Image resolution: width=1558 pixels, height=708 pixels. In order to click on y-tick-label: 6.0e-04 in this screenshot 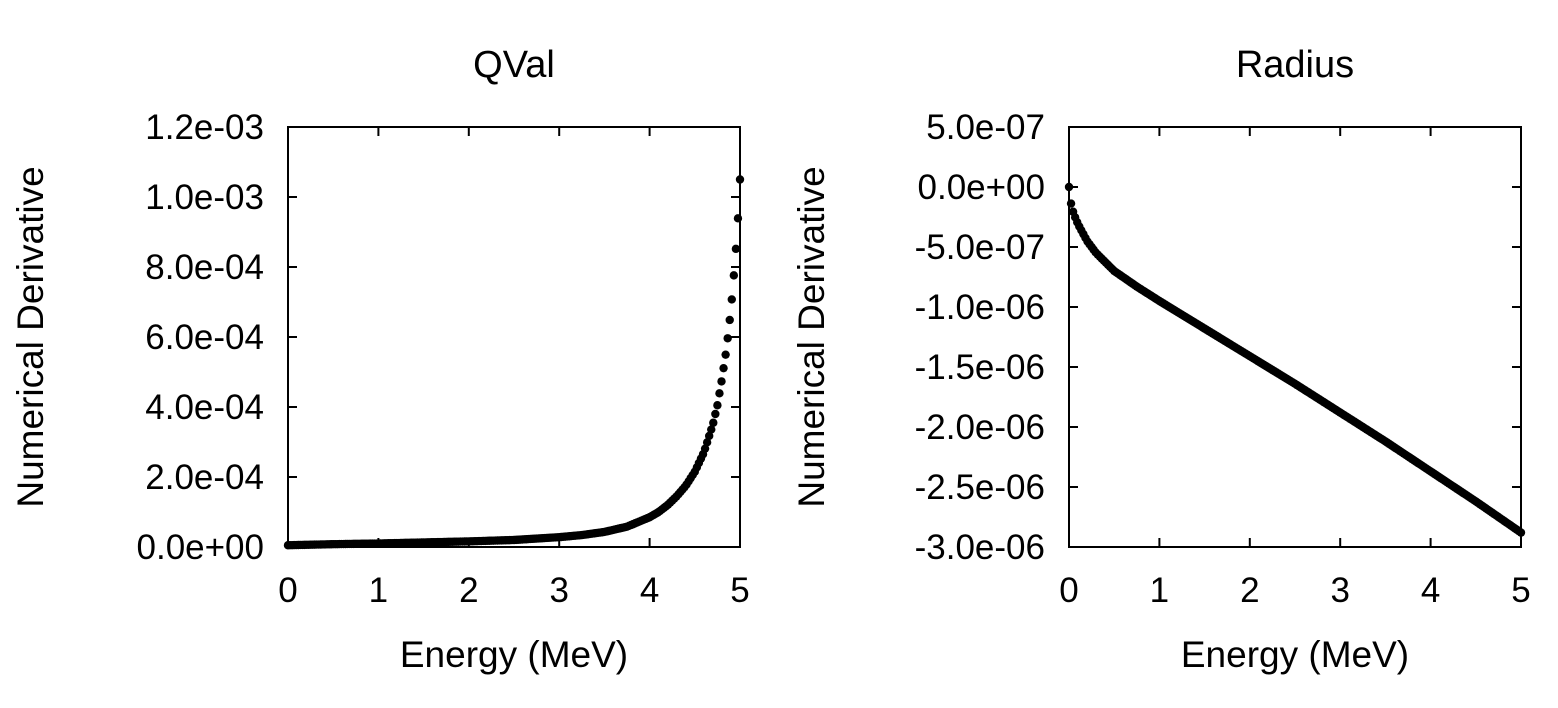, I will do `click(204, 337)`.